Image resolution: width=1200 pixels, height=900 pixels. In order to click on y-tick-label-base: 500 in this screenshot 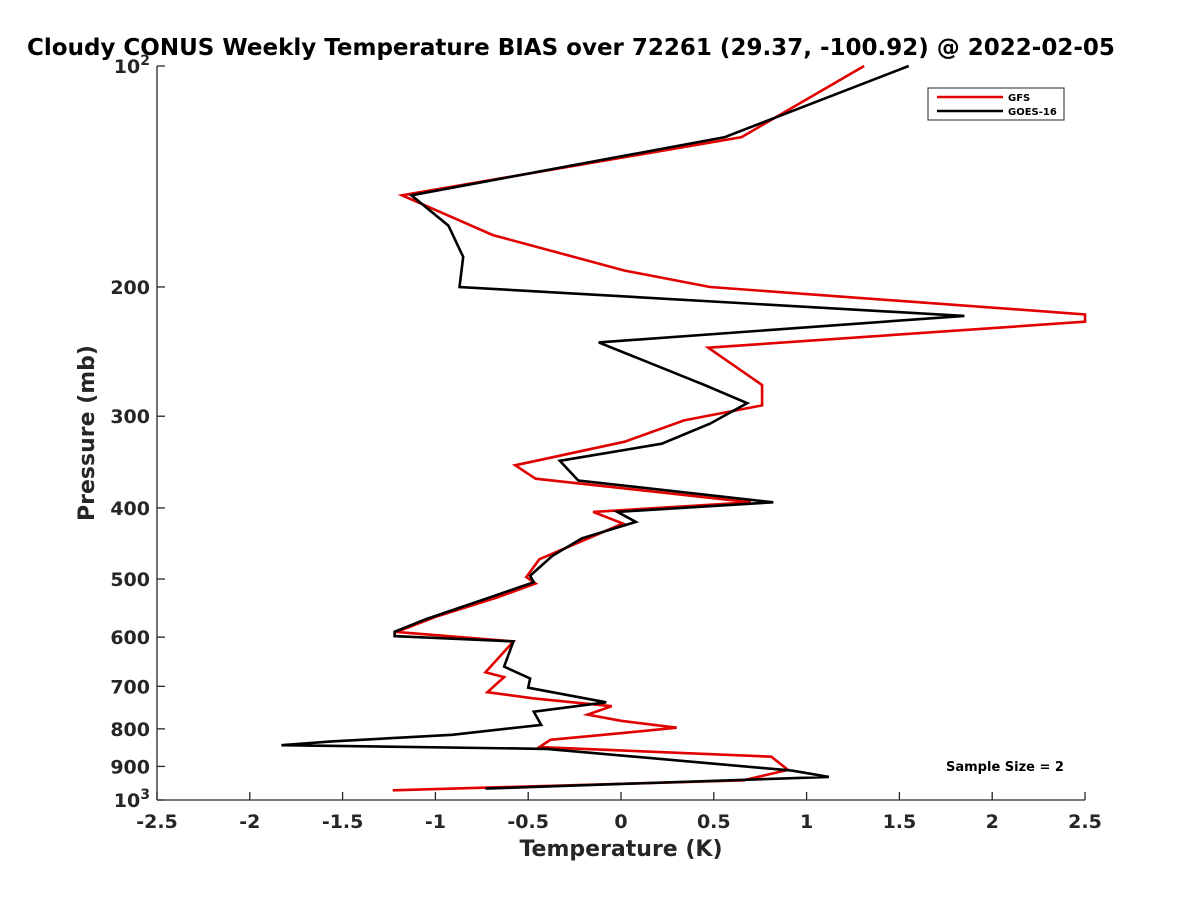, I will do `click(130, 580)`.